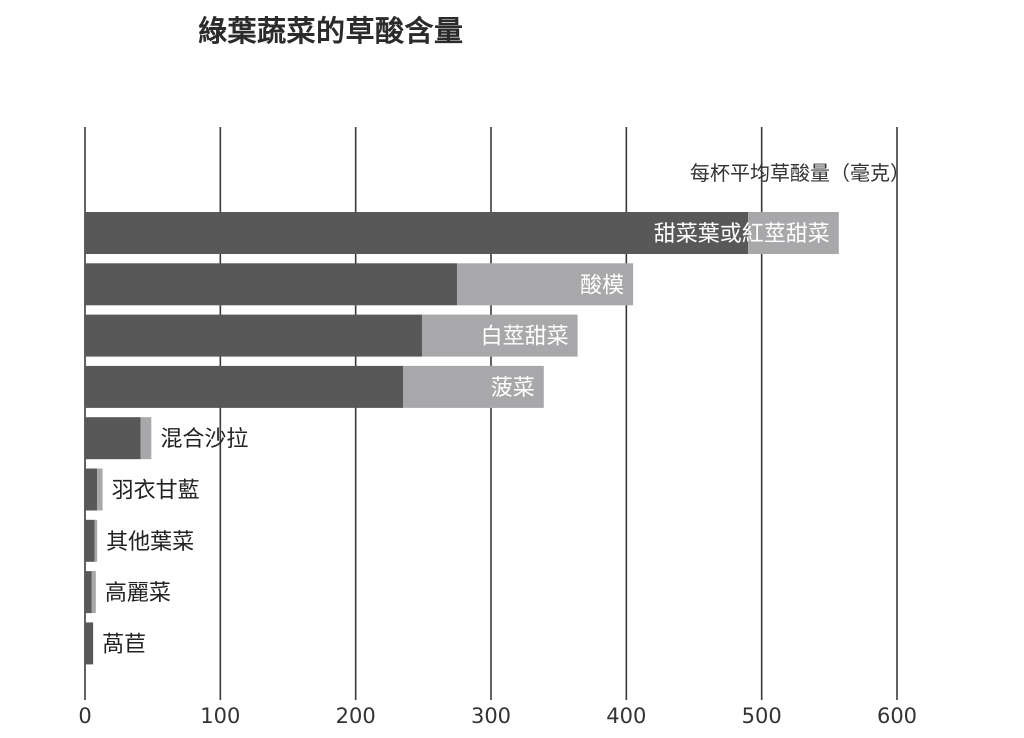  I want to click on category-label: 萵苣, so click(124, 644).